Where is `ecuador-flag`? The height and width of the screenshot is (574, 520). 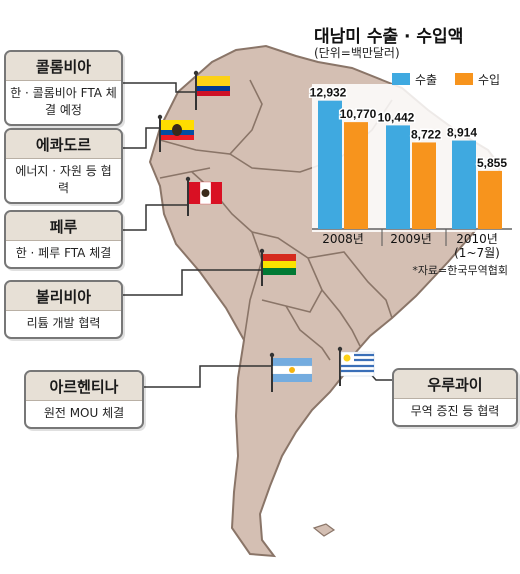
ecuador-flag is located at coordinates (175, 133).